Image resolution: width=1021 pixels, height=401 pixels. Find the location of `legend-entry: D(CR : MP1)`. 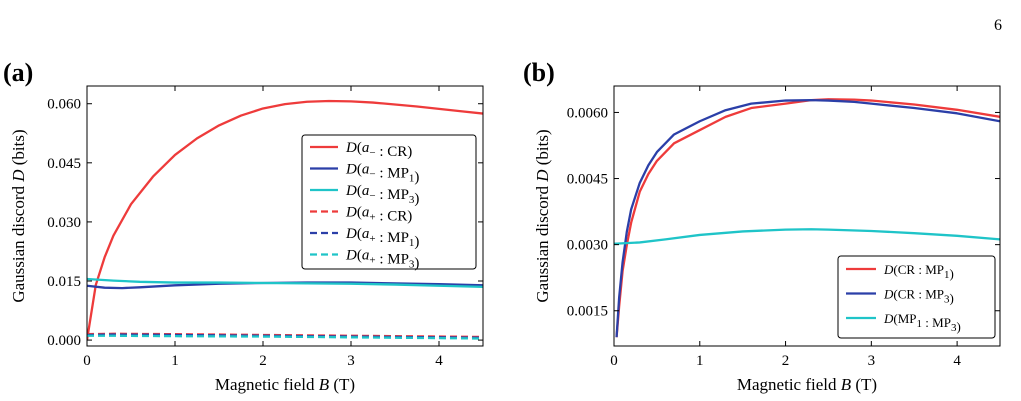

legend-entry: D(CR : MP1) is located at coordinates (918, 271).